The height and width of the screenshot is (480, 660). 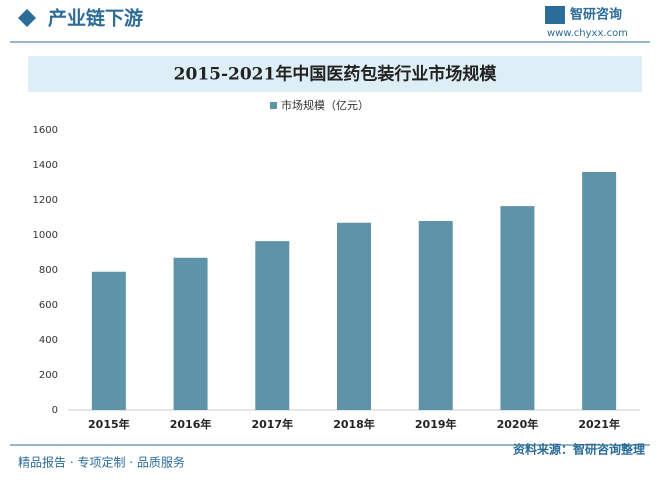 What do you see at coordinates (325, 105) in the screenshot?
I see `legend-label: 市场规模（亿元）` at bounding box center [325, 105].